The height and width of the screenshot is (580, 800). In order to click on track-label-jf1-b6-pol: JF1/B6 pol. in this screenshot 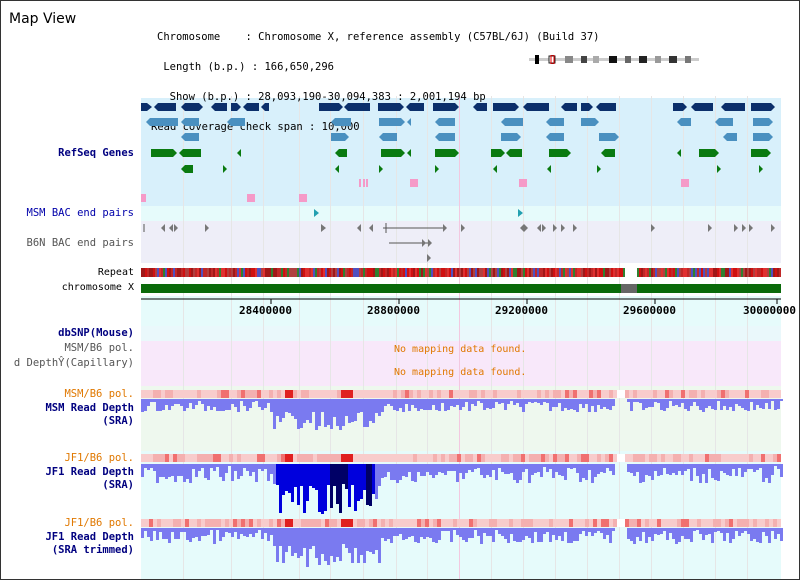, I will do `click(99, 458)`.